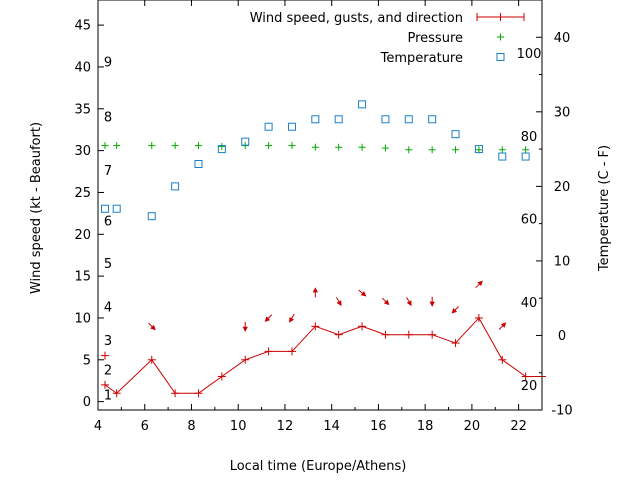 This screenshot has height=480, width=640. I want to click on y-left-tick-label: 10, so click(82, 318).